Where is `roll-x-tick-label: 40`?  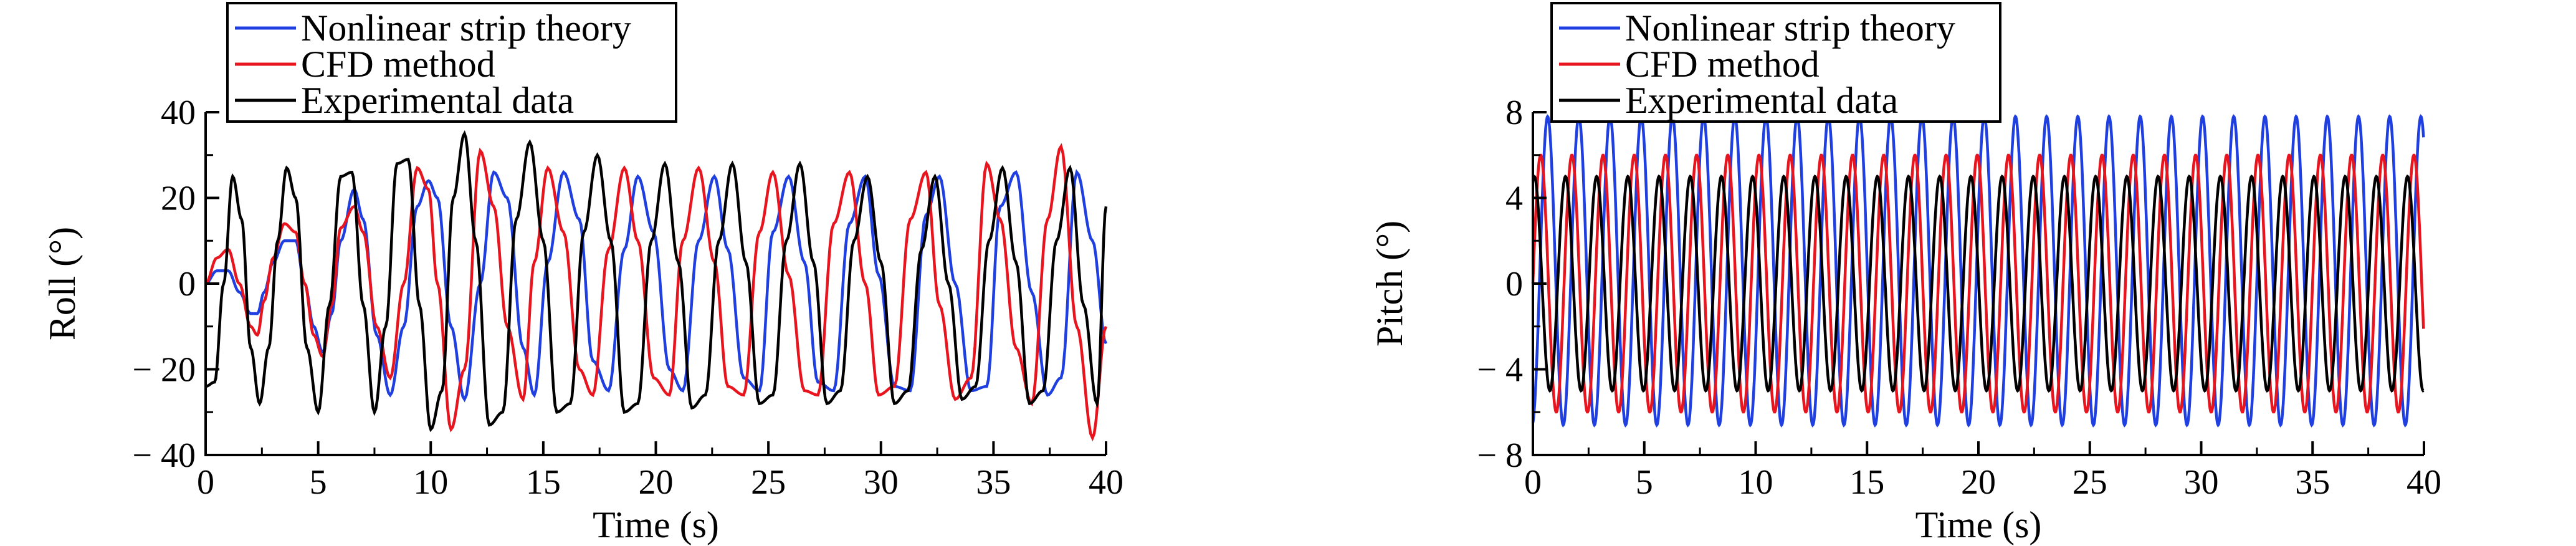 roll-x-tick-label: 40 is located at coordinates (1106, 483).